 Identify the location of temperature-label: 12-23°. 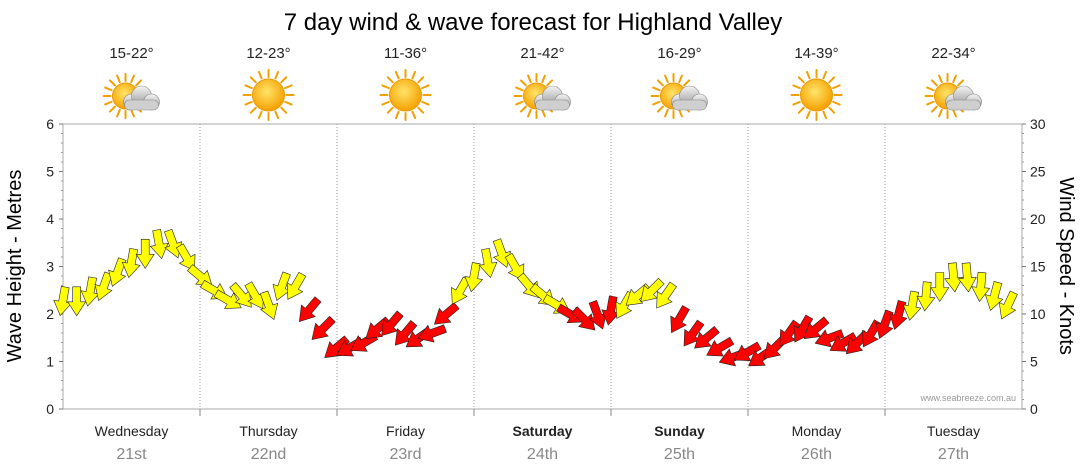
(268, 53).